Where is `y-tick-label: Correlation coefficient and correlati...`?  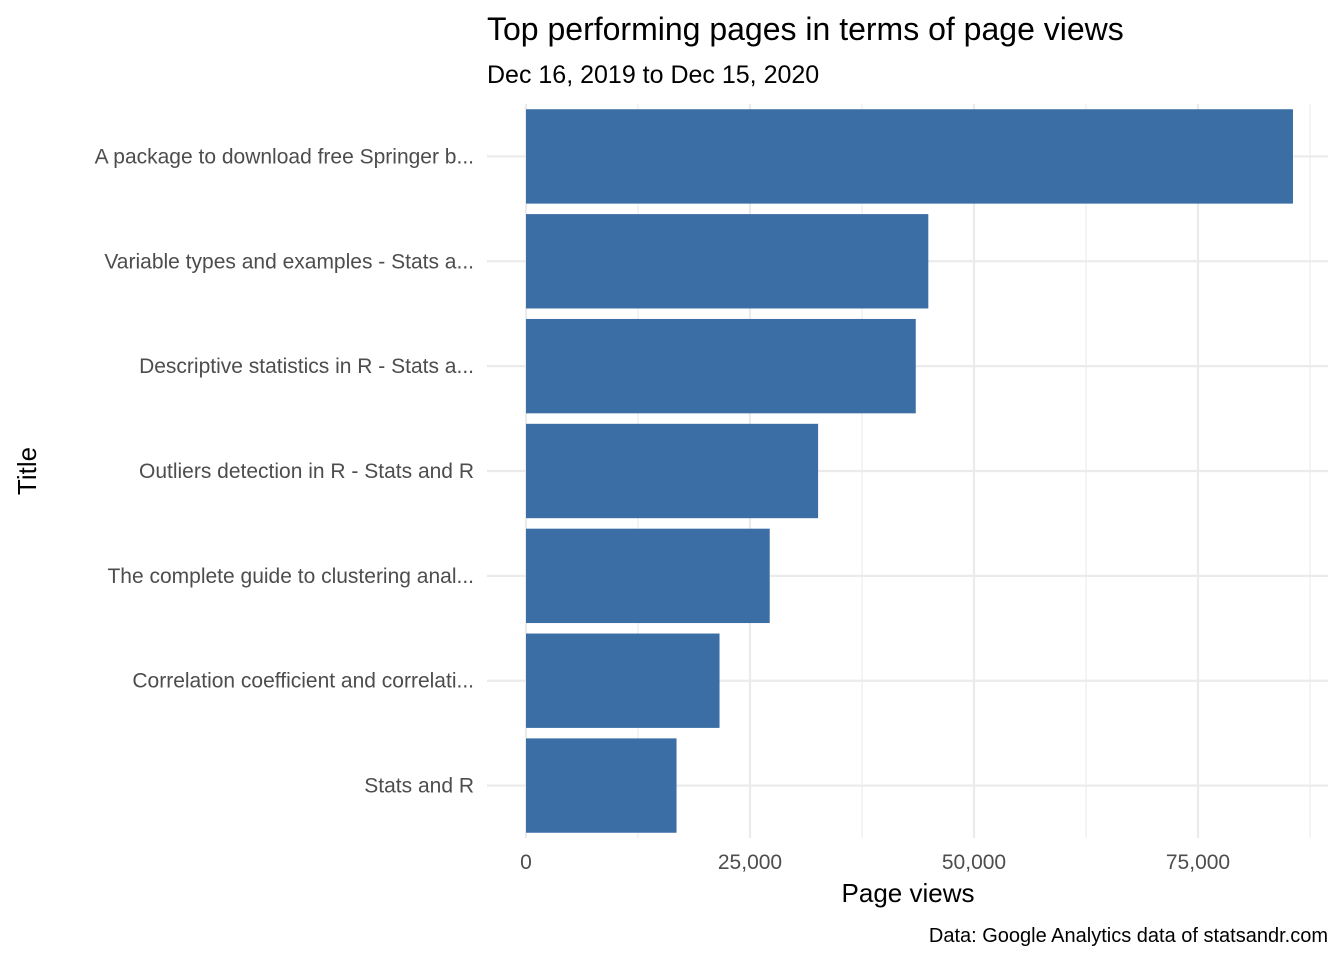 y-tick-label: Correlation coefficient and correlati... is located at coordinates (303, 681).